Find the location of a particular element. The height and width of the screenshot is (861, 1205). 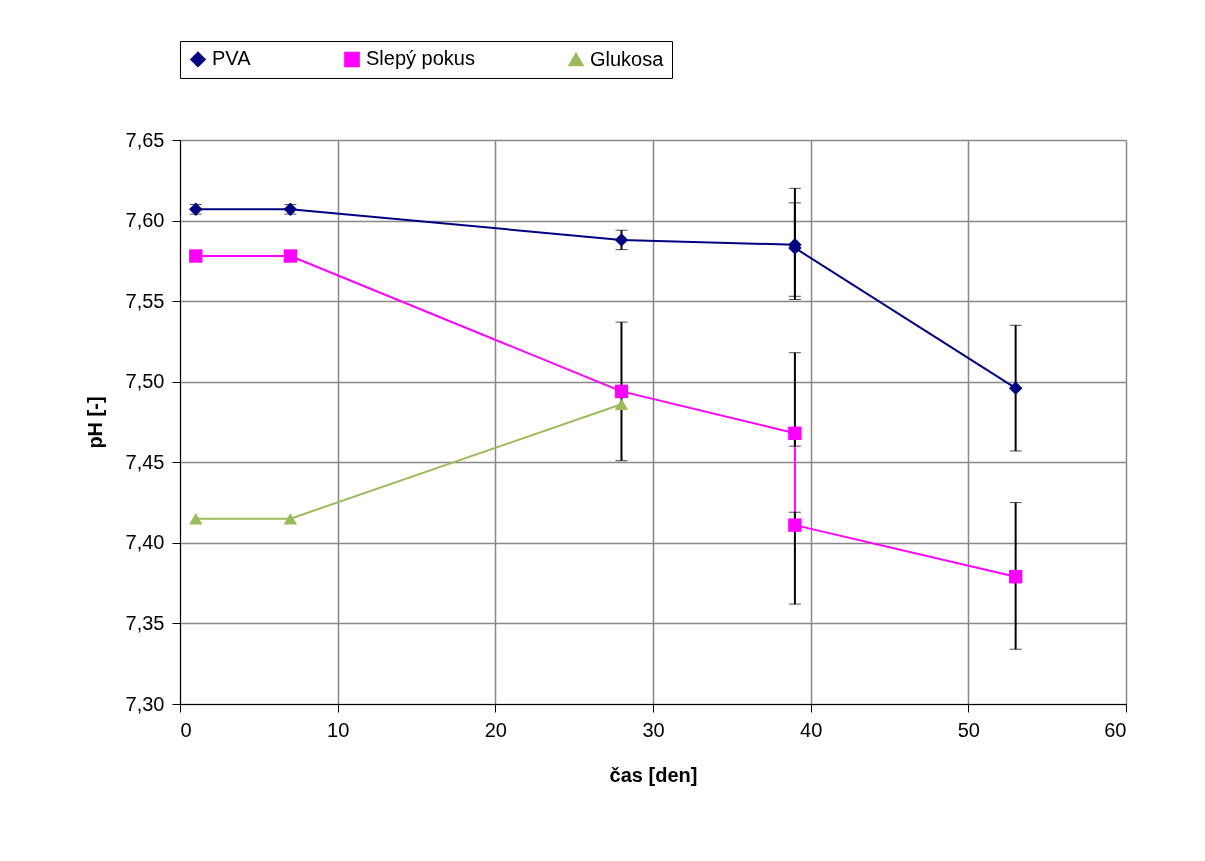

legend-label: PVA is located at coordinates (232, 58).